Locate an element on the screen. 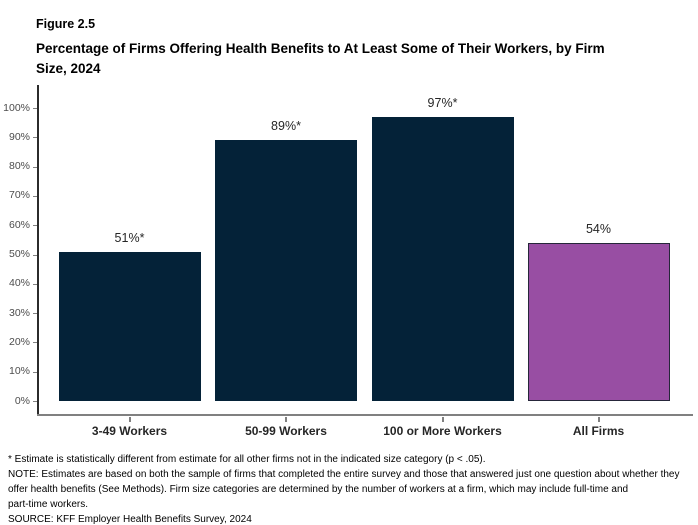 The width and height of the screenshot is (698, 525). x-category-label: All Firms is located at coordinates (598, 431).